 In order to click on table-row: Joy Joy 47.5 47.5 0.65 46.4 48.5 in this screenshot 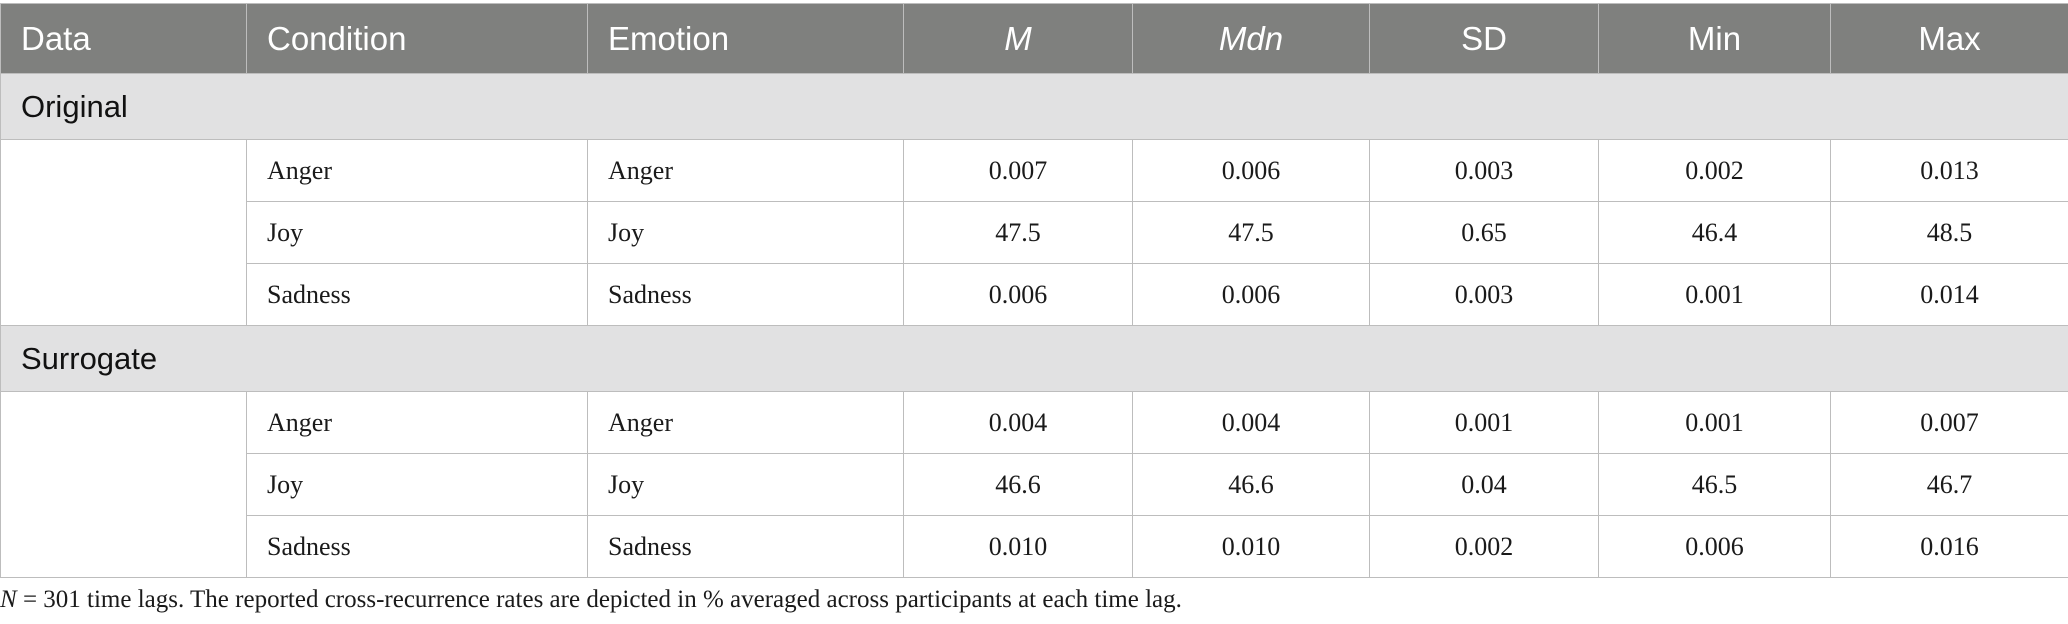, I will do `click(1034, 232)`.